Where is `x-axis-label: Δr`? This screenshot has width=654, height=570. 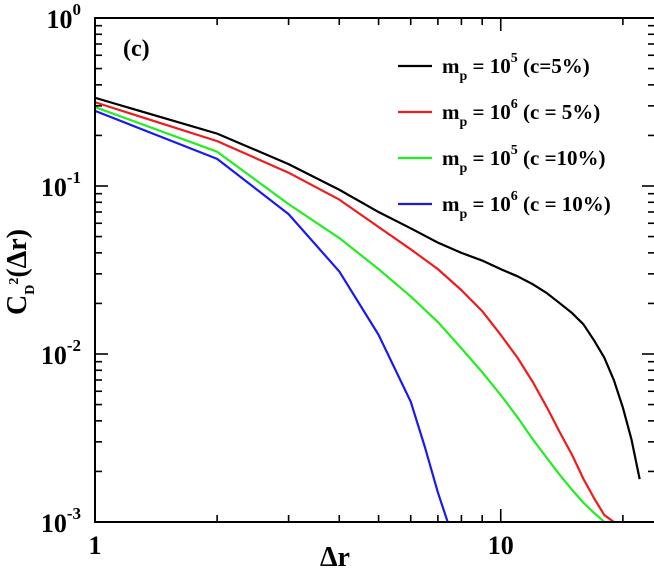
x-axis-label: Δr is located at coordinates (335, 556).